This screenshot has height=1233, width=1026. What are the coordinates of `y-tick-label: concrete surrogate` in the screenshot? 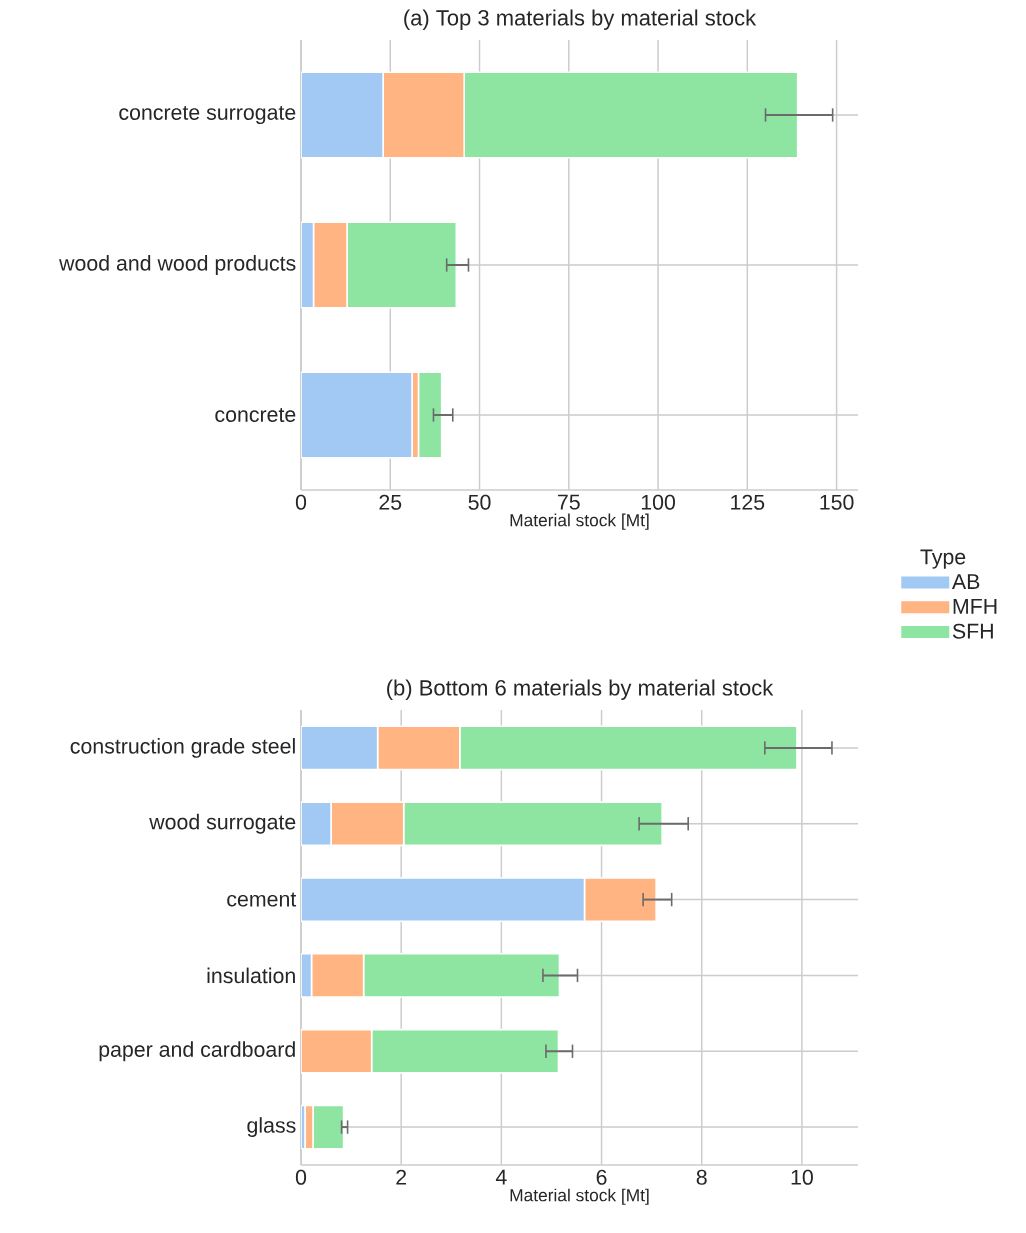 It's located at (207, 115).